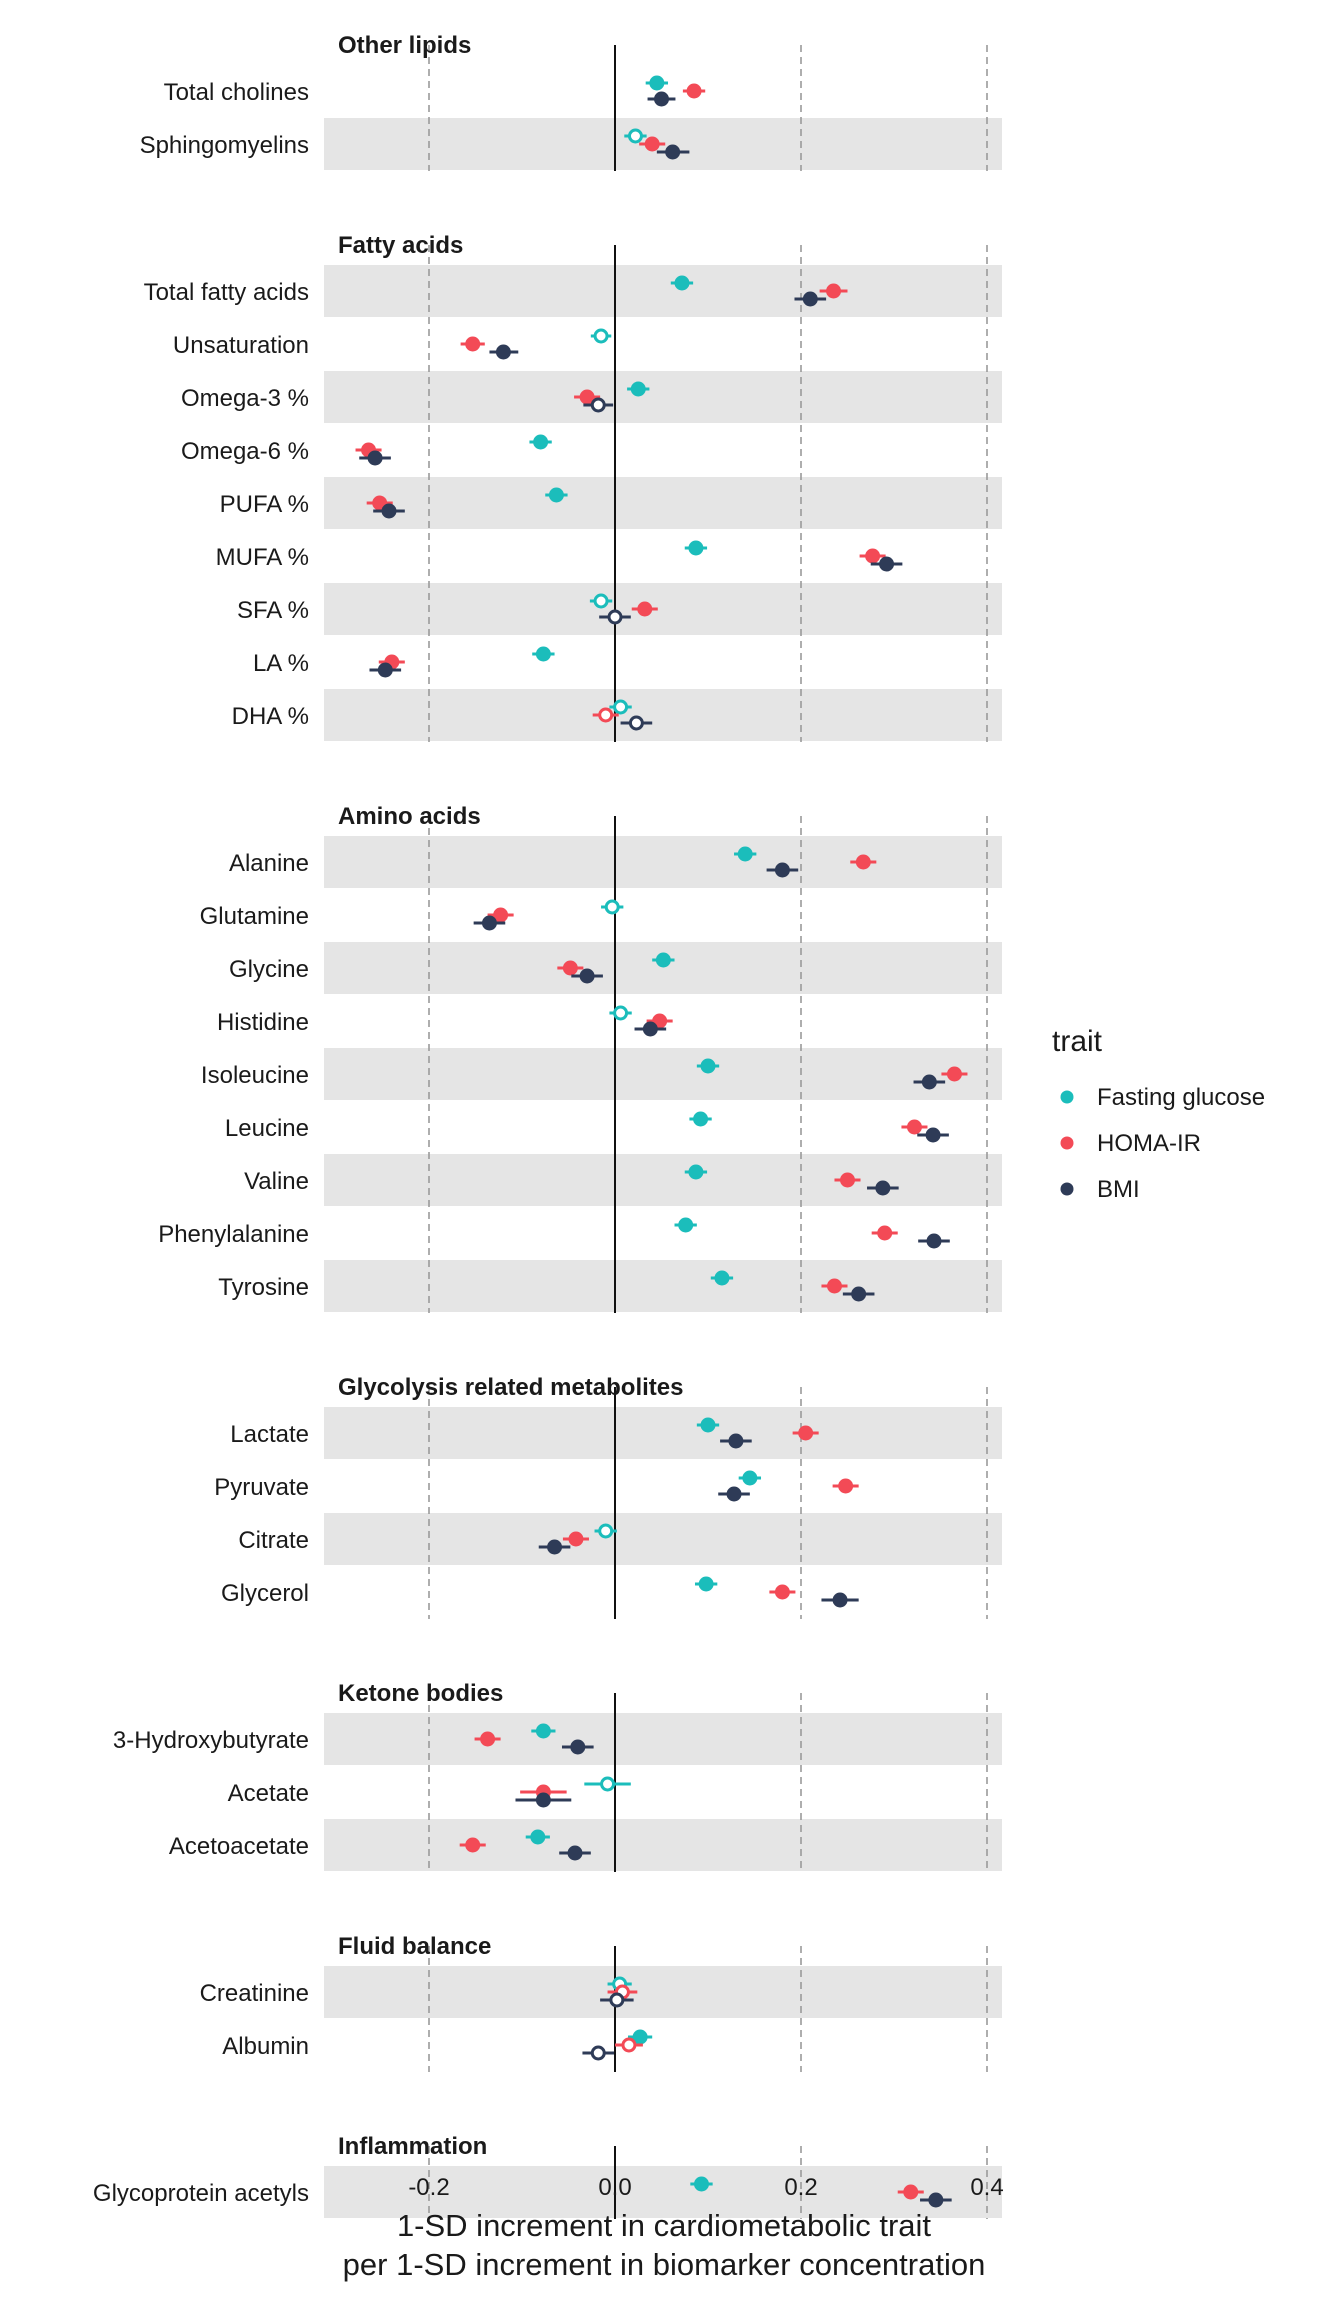  What do you see at coordinates (267, 1128) in the screenshot?
I see `row-label: Leucine` at bounding box center [267, 1128].